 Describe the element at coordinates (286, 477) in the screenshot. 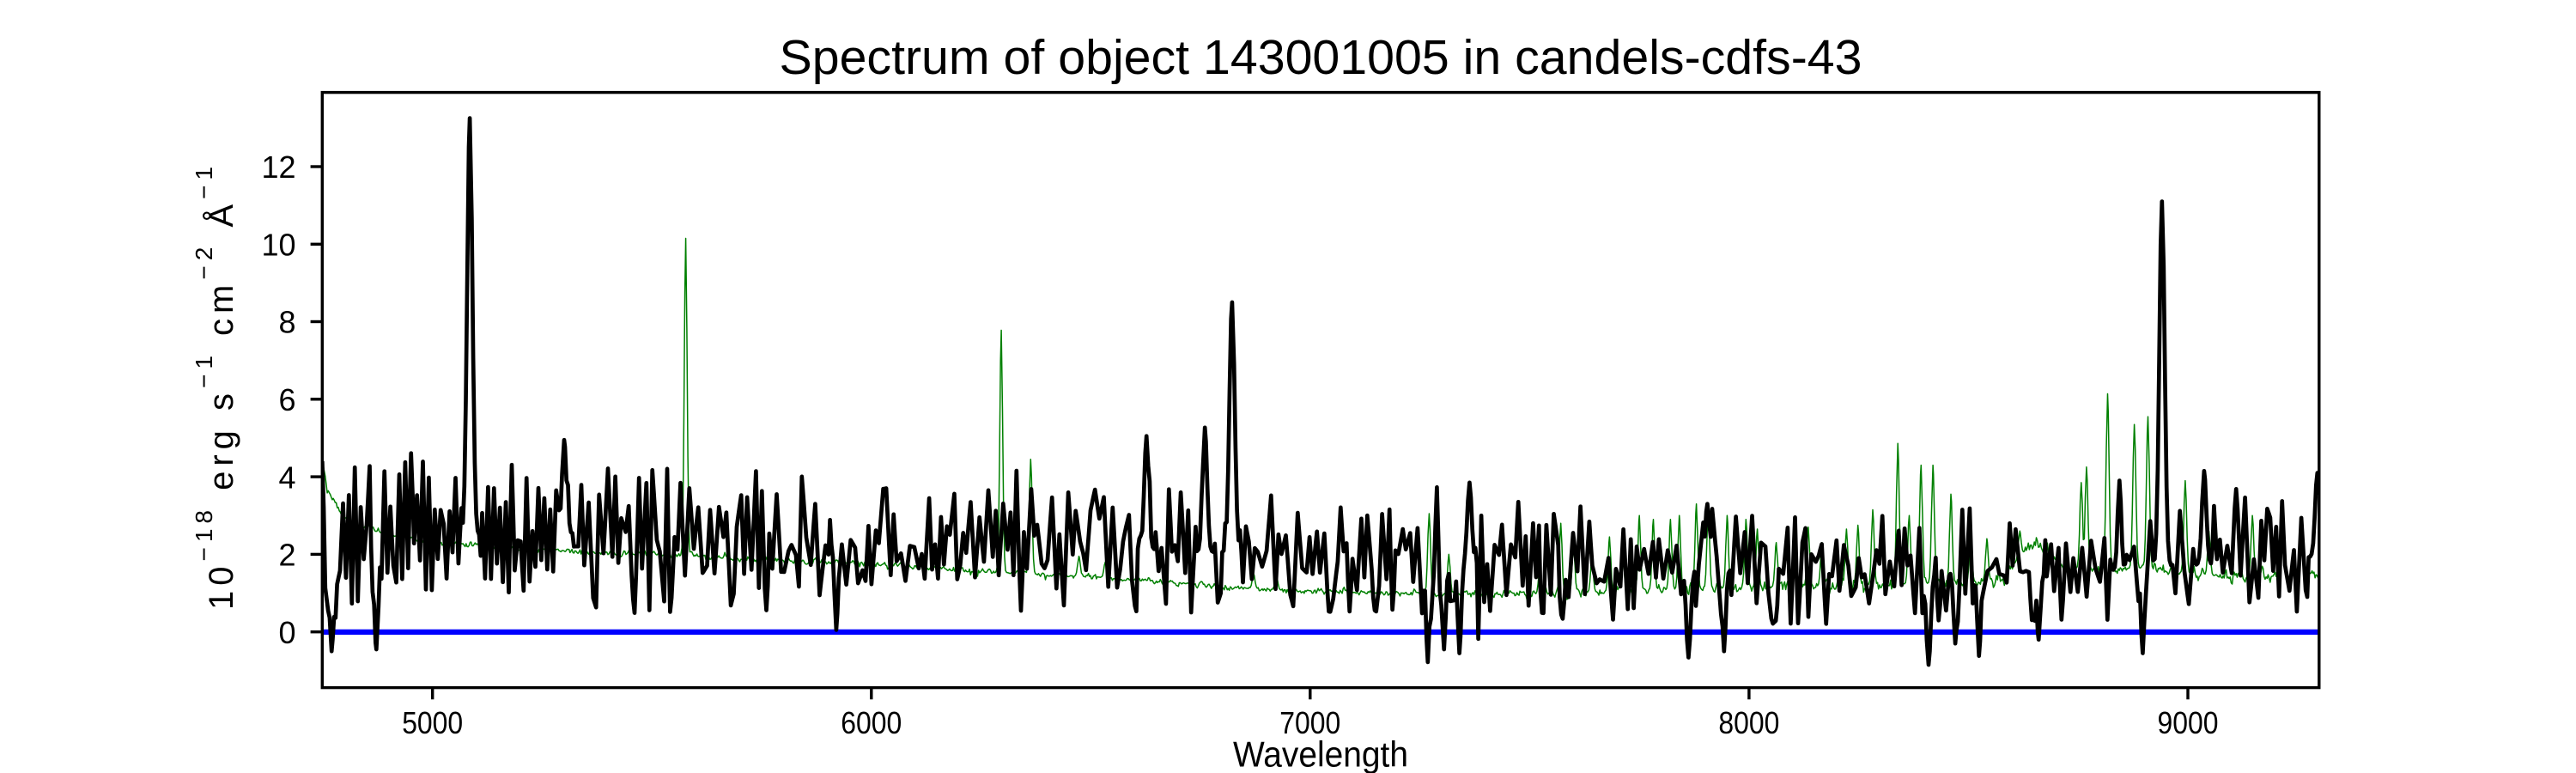

I see `svg-text: 4` at that location.